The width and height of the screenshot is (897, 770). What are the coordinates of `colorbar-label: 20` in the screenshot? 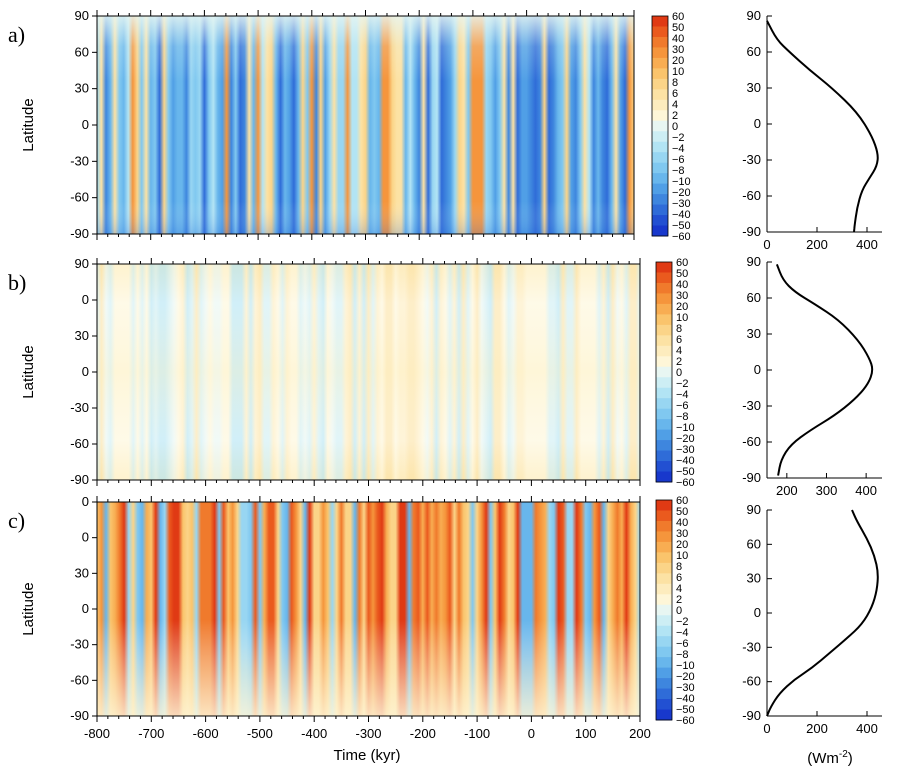 It's located at (678, 61).